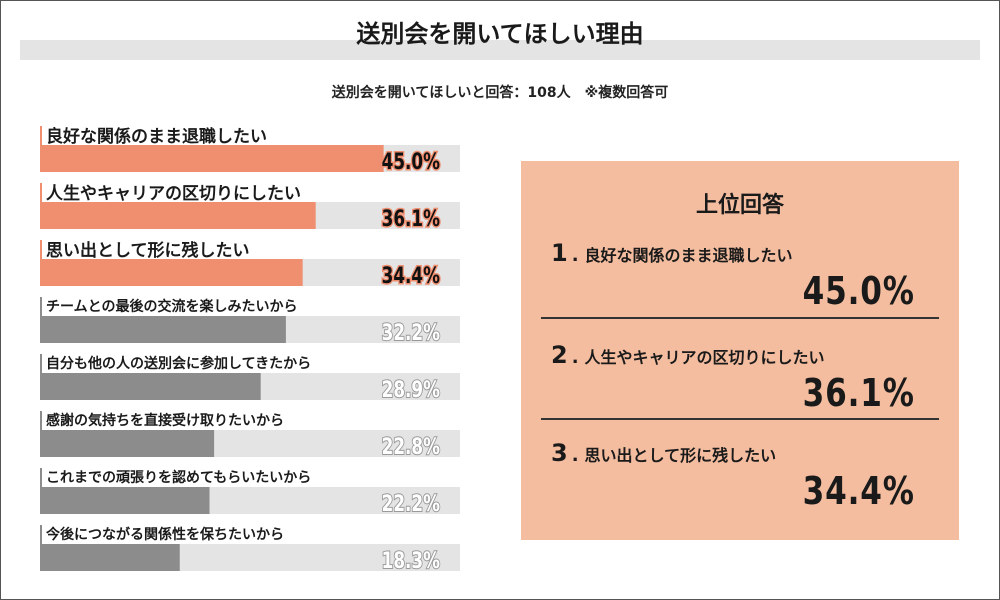  I want to click on rank-number: 2, so click(559, 355).